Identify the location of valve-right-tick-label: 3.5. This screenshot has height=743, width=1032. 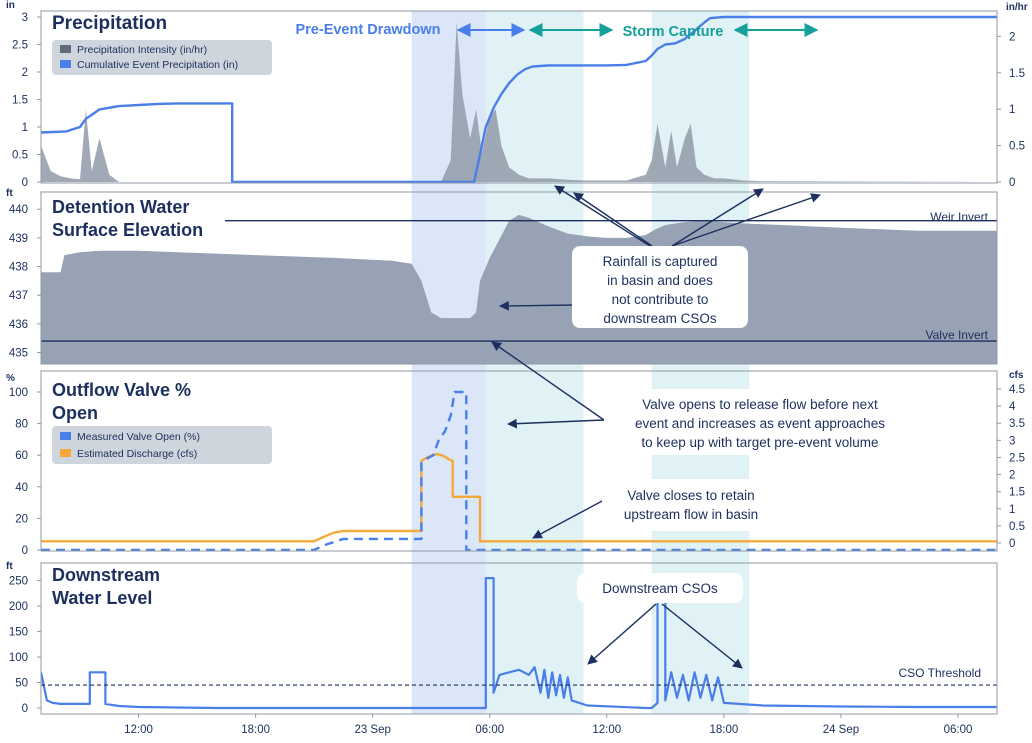
(1017, 424).